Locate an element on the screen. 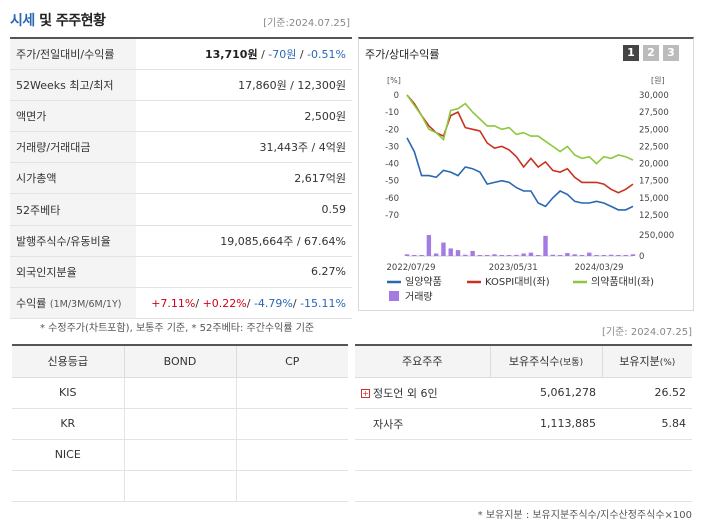 Image resolution: width=702 pixels, height=525 pixels. return-6m: -4.79% is located at coordinates (273, 303).